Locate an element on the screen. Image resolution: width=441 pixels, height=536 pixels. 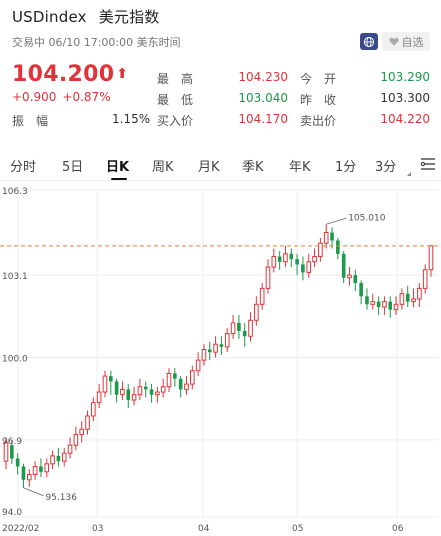
up-arrow-icon: ⬆ is located at coordinates (122, 74).